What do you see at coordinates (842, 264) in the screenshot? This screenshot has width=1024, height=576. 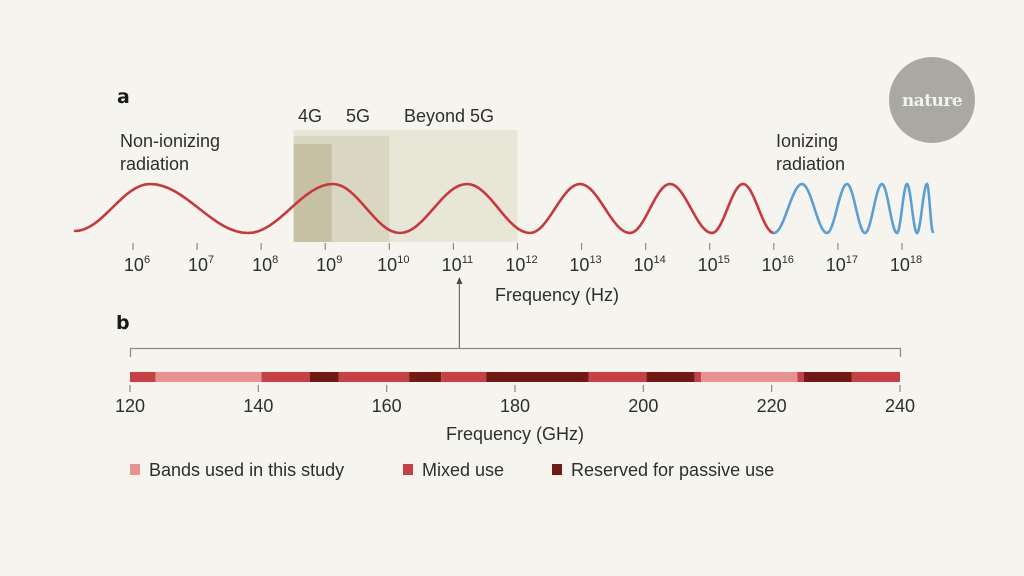 I see `hz-tick-label: 10¹⁷` at bounding box center [842, 264].